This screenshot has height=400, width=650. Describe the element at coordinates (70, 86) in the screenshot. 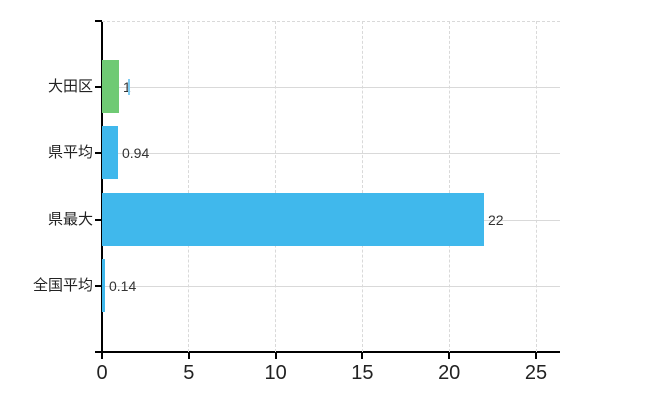

I see `category-label: 大田区` at that location.